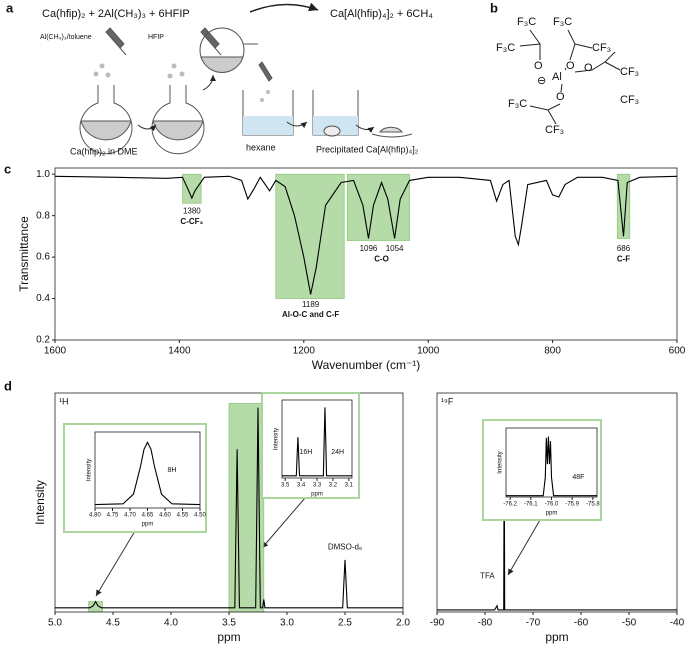 This screenshot has width=685, height=657. What do you see at coordinates (533, 623) in the screenshot?
I see `x-tick-label: -70` at bounding box center [533, 623].